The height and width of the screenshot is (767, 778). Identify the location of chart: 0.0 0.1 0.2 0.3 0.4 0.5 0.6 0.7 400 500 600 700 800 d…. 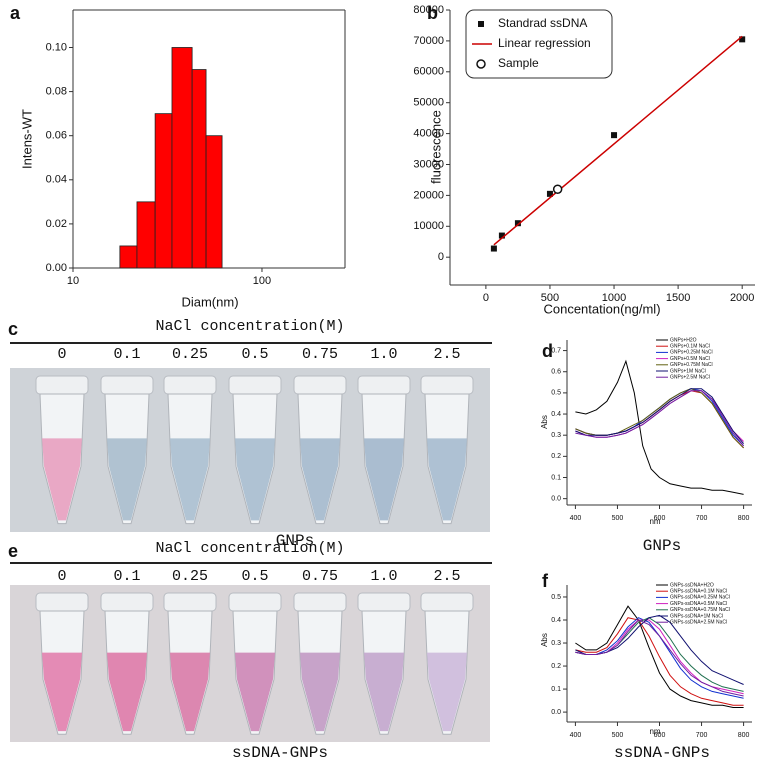
(646, 446).